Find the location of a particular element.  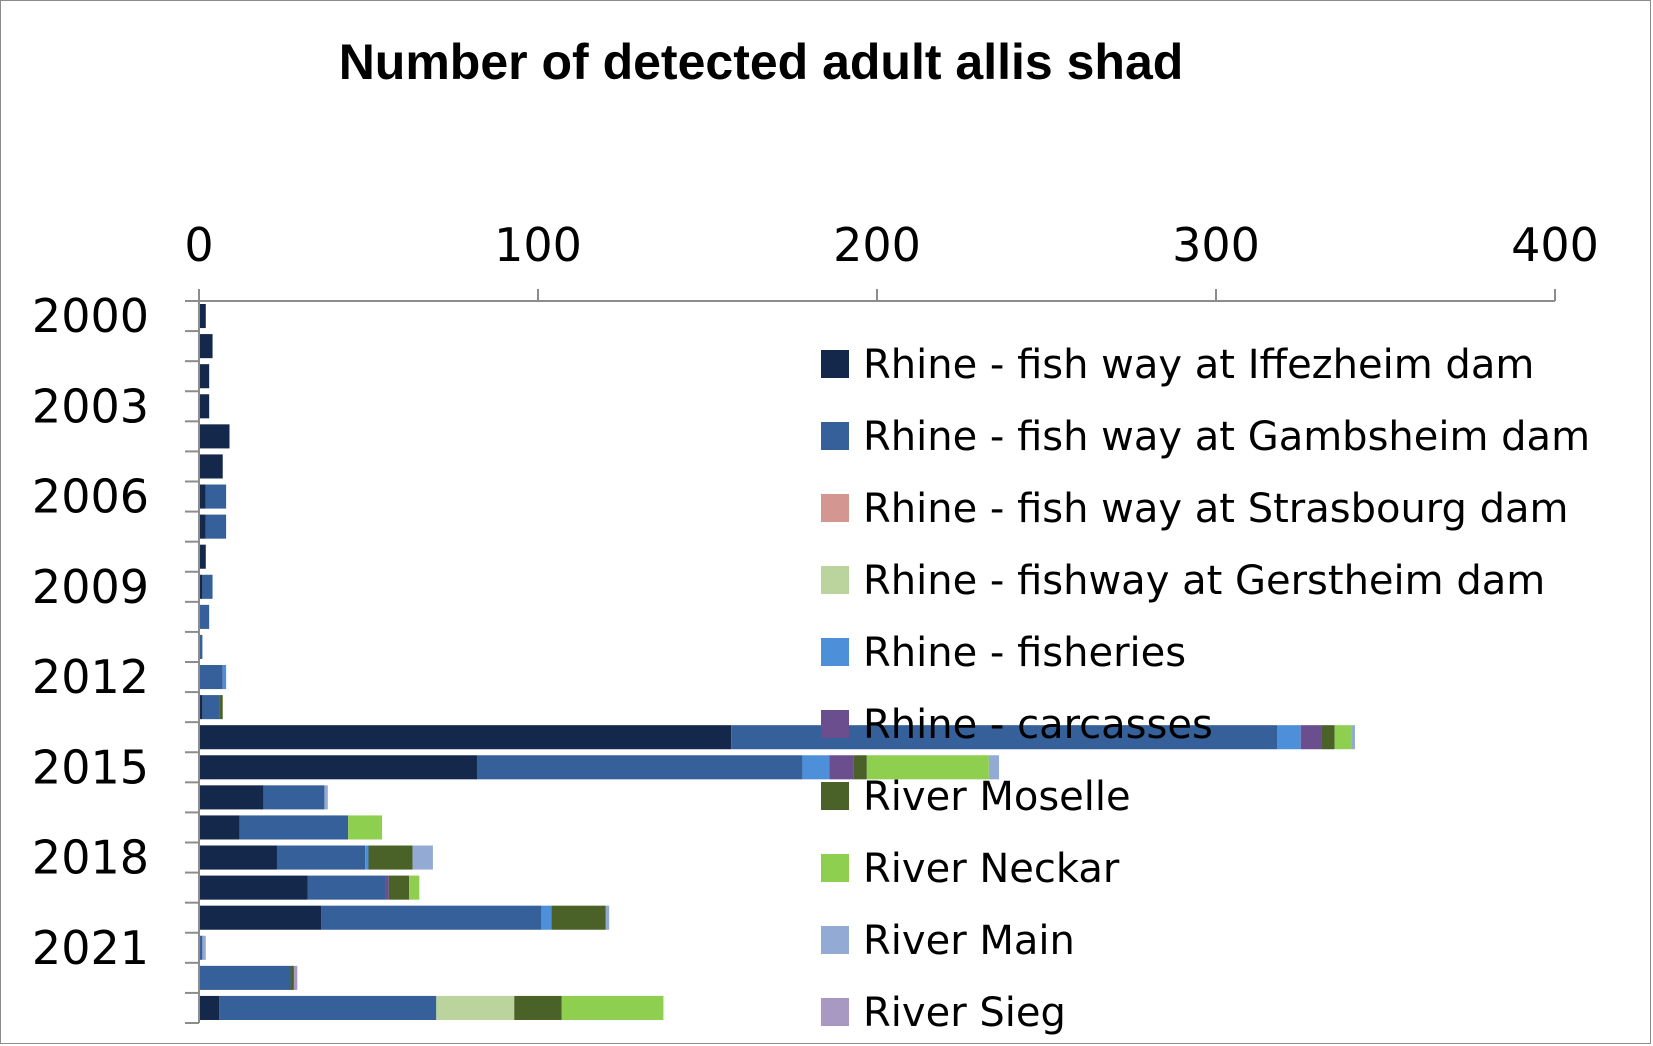

x-tick-label: 0 is located at coordinates (198, 245).